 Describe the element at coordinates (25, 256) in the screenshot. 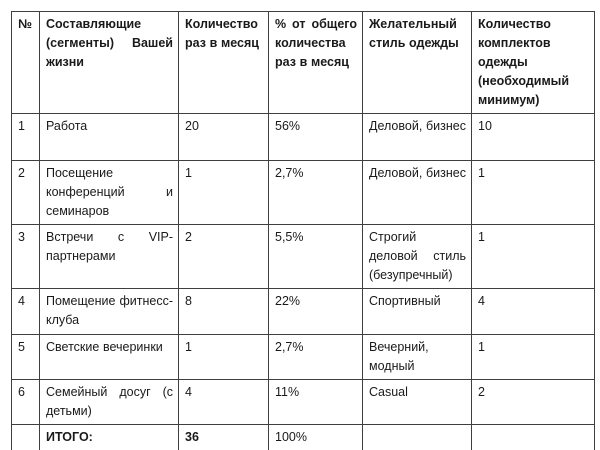

I see `row-number-cell: 3` at that location.